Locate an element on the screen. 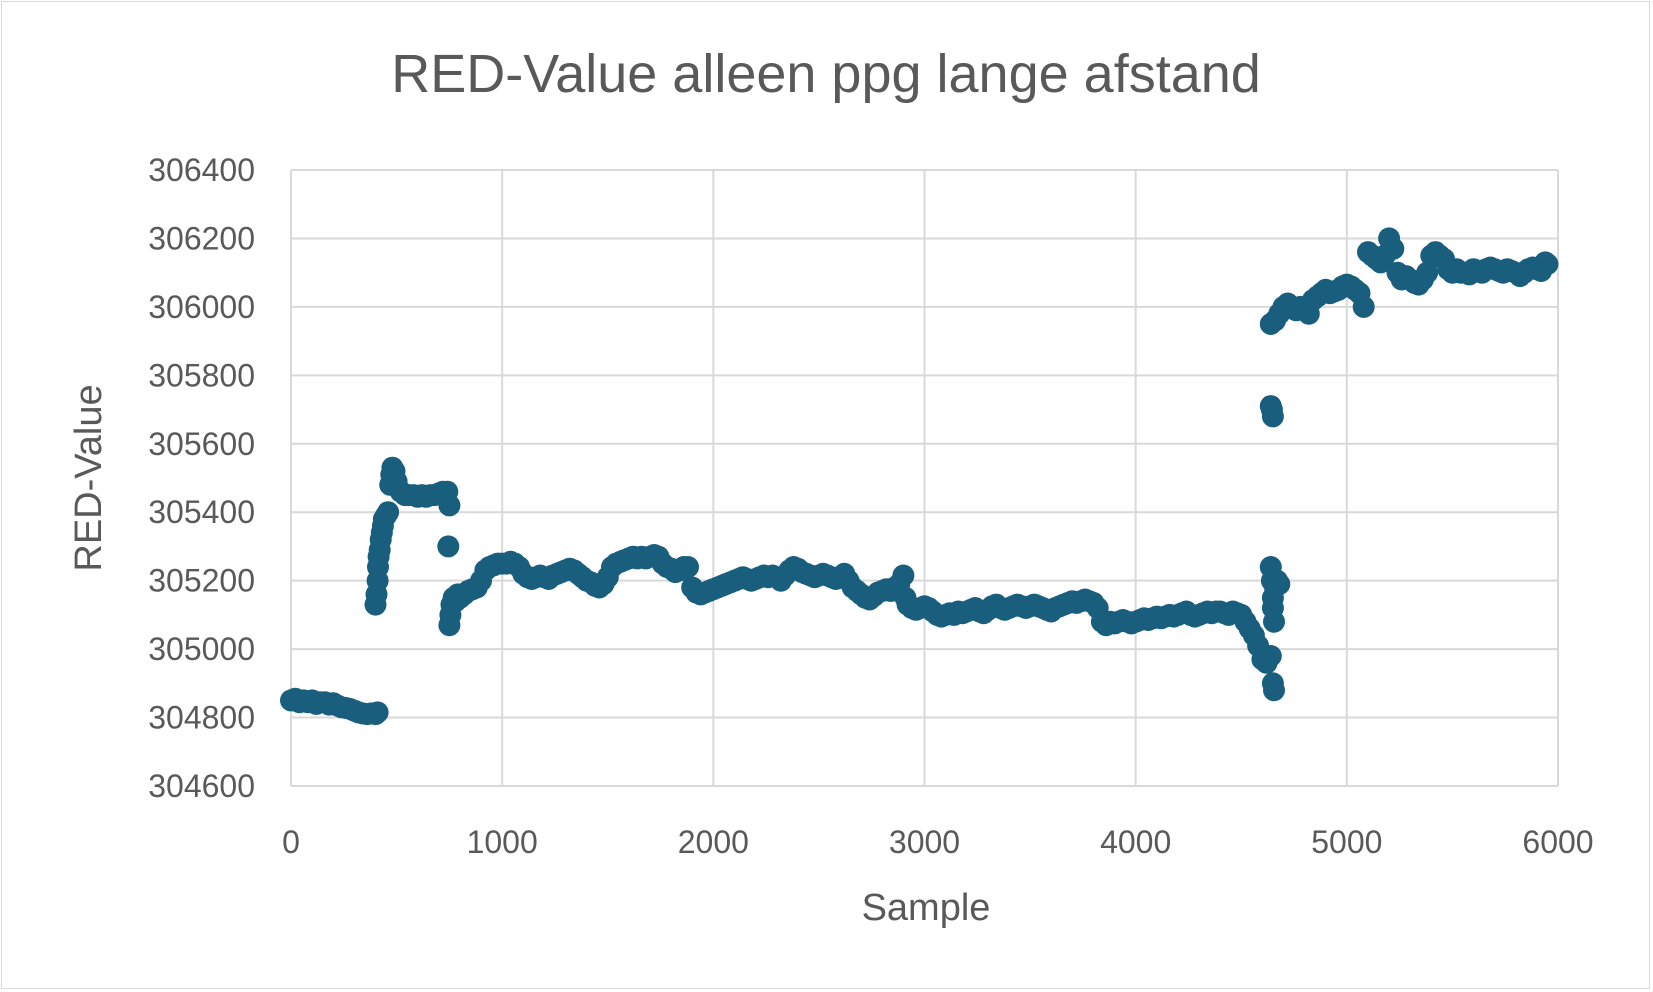 This screenshot has width=1653, height=992. chart-title: RED-Value alleen ppg lange afstand is located at coordinates (826, 74).